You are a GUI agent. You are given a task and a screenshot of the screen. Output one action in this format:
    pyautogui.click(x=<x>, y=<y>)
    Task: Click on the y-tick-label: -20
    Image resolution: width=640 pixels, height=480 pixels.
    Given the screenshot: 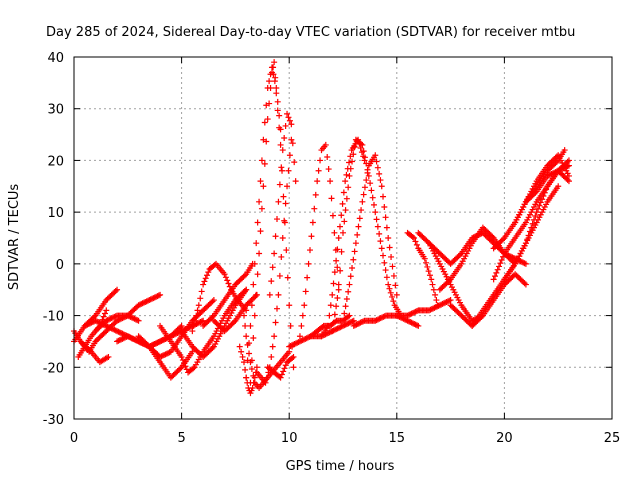 What is the action you would take?
    pyautogui.click(x=53, y=368)
    